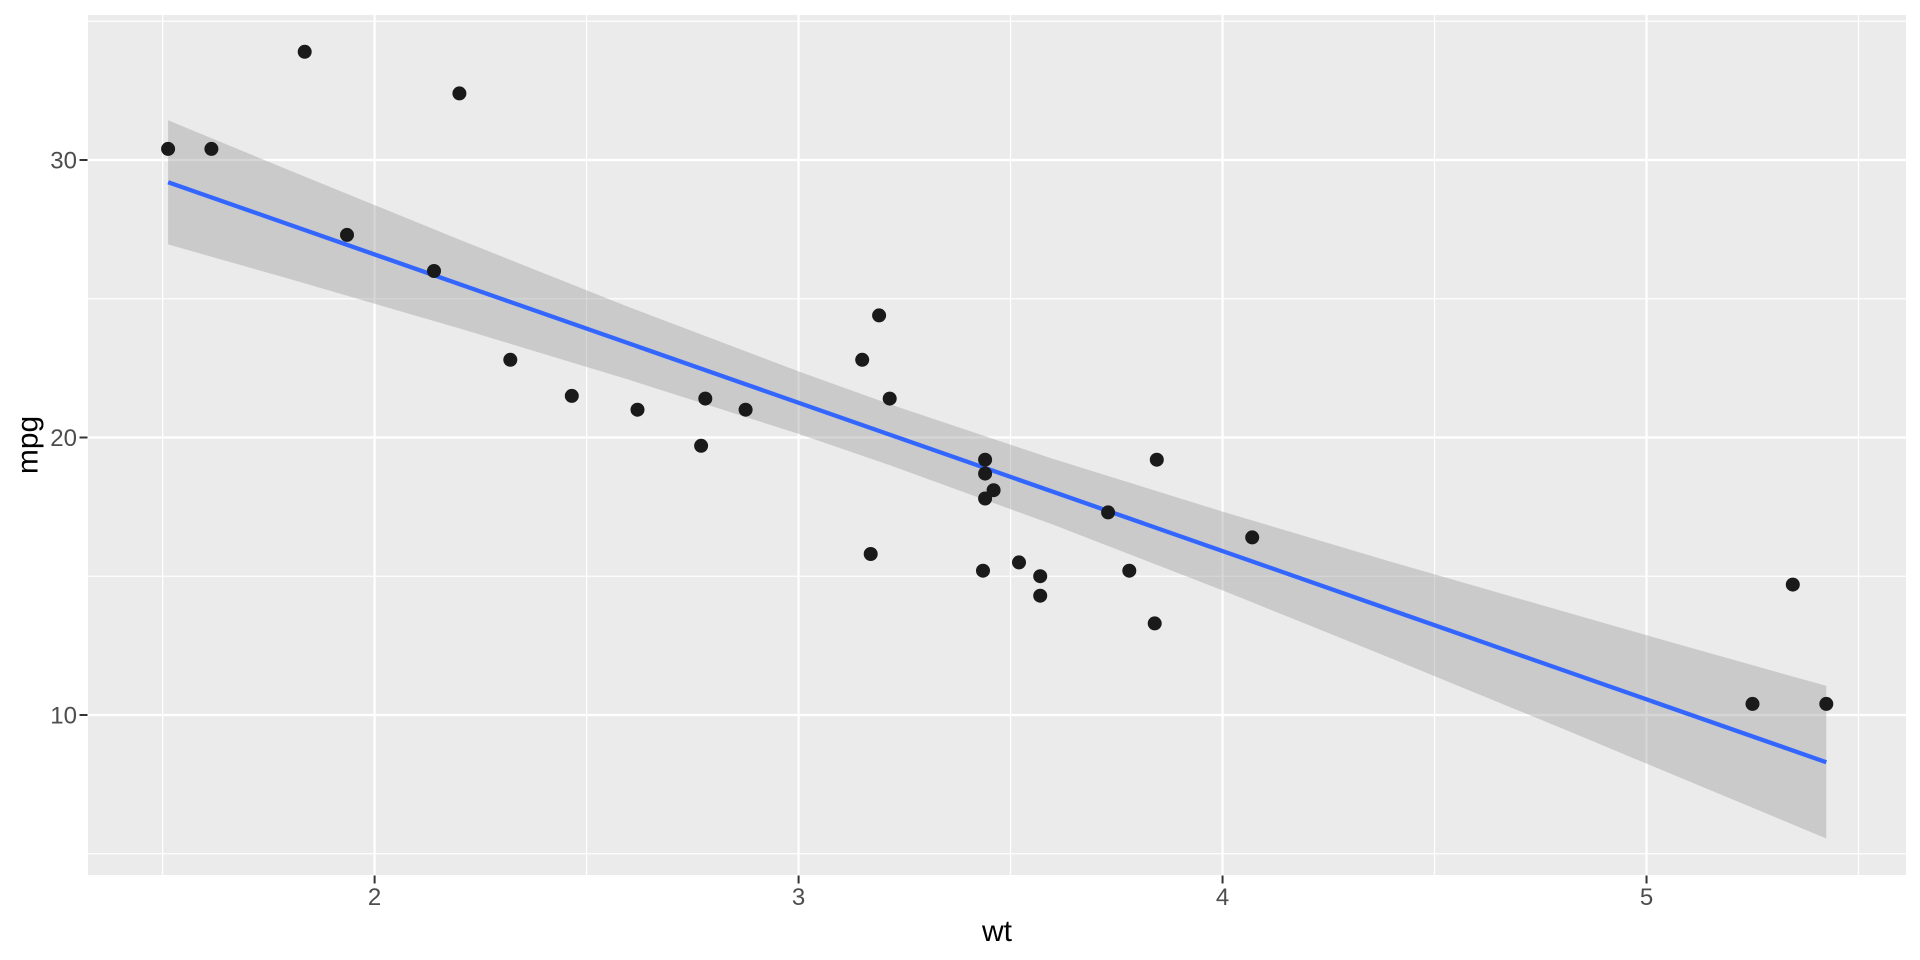 This screenshot has width=1920, height=960. Describe the element at coordinates (63, 160) in the screenshot. I see `y-tick-label: 30` at that location.